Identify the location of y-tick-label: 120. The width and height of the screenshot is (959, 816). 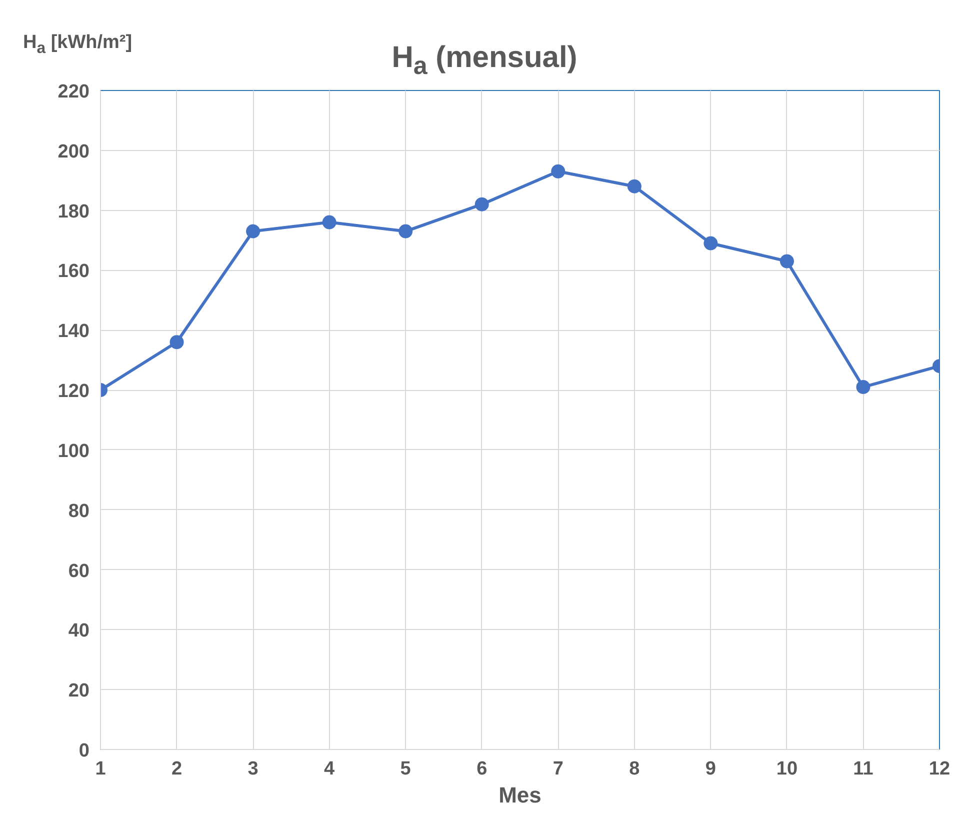
(74, 391).